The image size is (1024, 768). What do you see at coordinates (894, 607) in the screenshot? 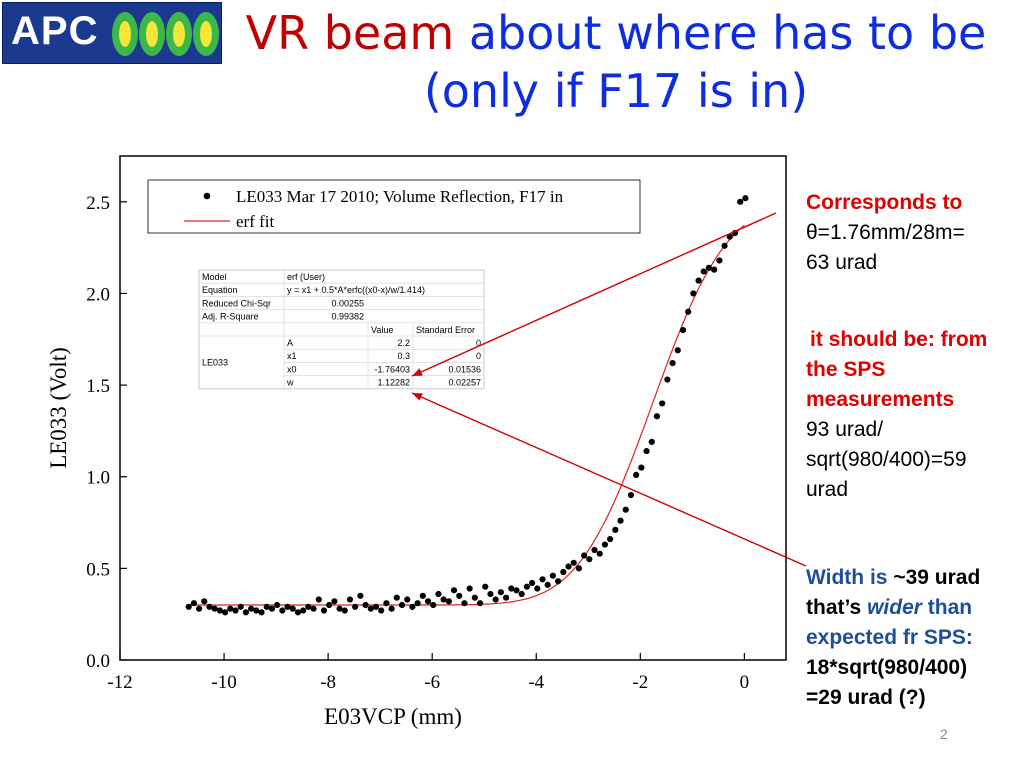
I see `note-width-wider: wider` at bounding box center [894, 607].